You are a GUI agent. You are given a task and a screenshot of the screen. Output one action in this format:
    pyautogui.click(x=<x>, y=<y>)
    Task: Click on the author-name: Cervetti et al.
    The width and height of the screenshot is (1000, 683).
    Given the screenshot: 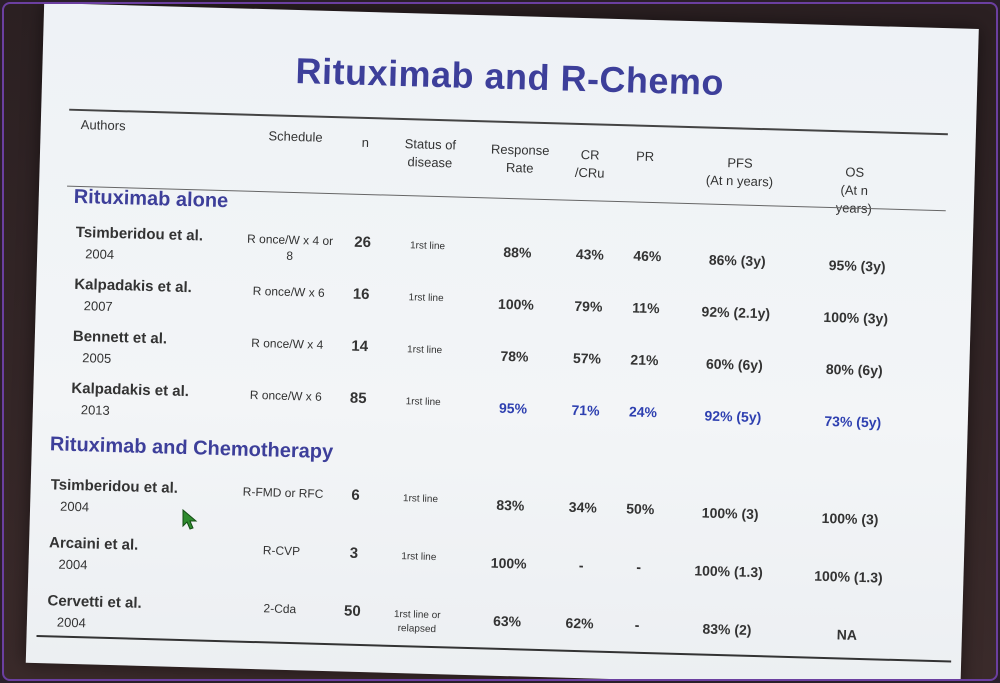 What is the action you would take?
    pyautogui.click(x=94, y=602)
    